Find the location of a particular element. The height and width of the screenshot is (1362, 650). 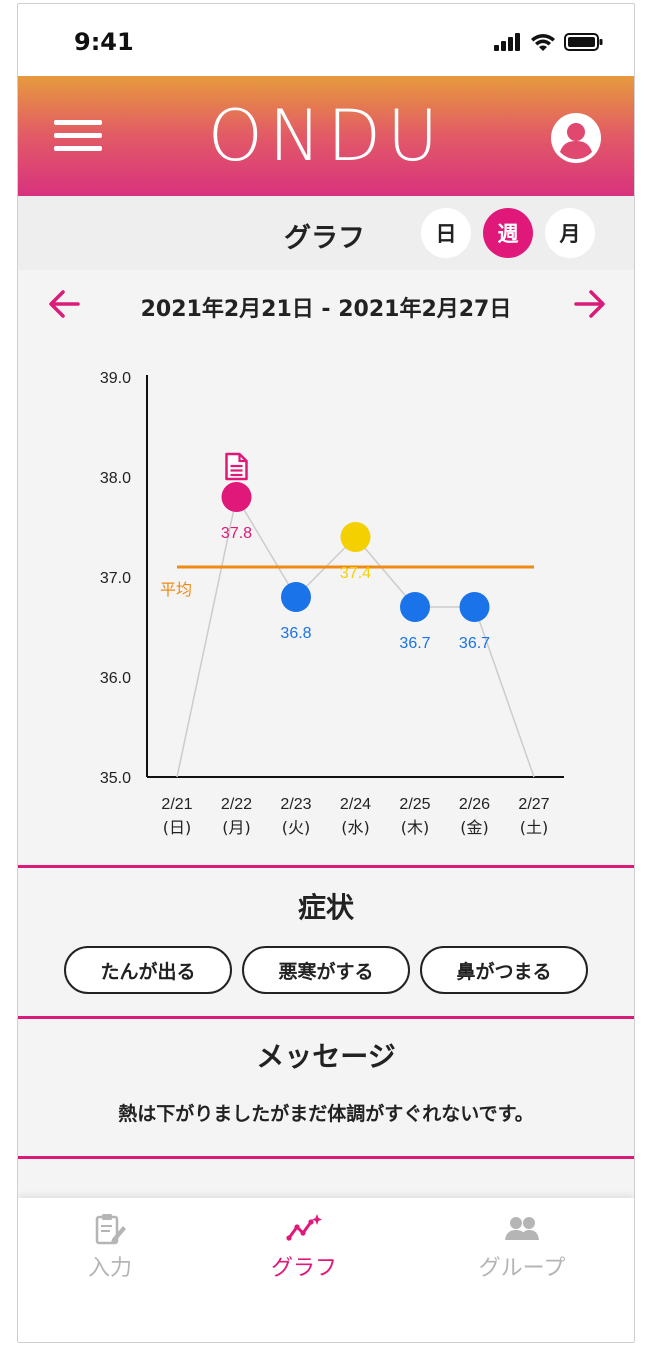

page-title: グラフ is located at coordinates (324, 238).